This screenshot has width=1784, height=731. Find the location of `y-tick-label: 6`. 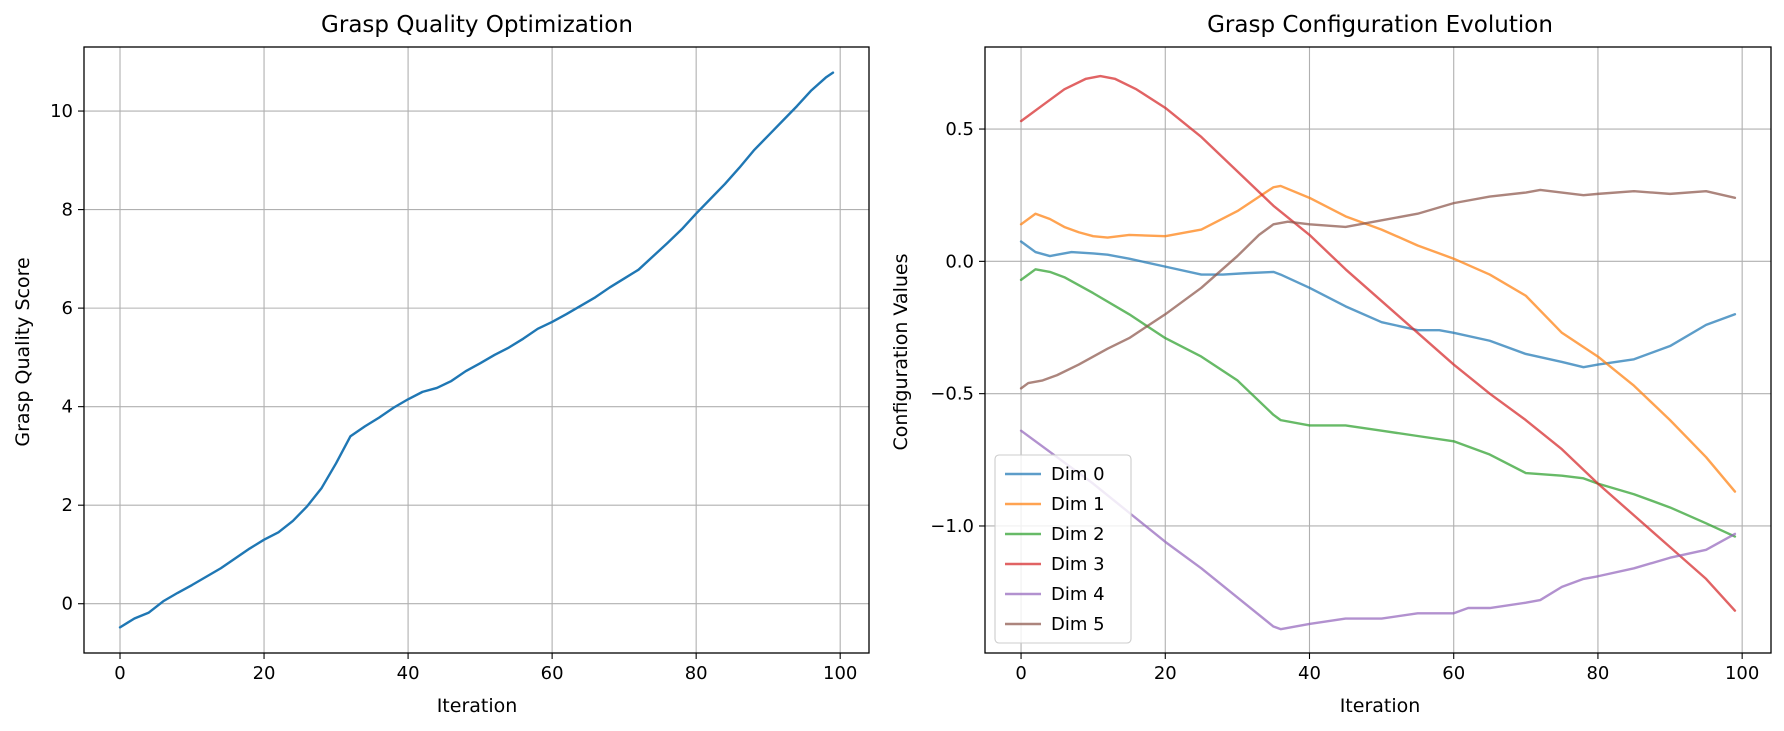

y-tick-label: 6 is located at coordinates (67, 308).